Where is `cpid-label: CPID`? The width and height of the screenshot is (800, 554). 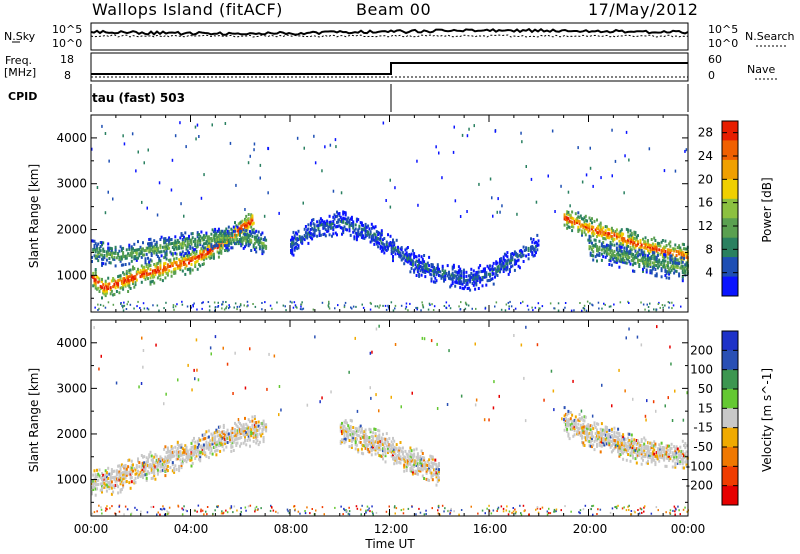
cpid-label: CPID is located at coordinates (23, 96).